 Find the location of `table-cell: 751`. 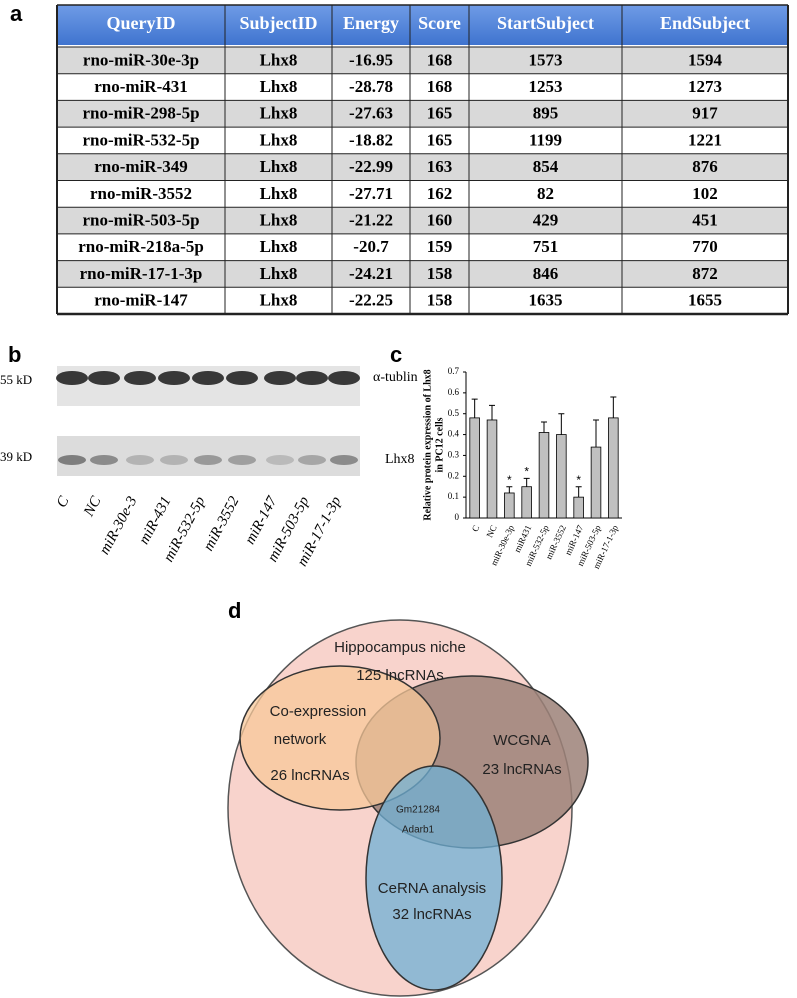

table-cell: 751 is located at coordinates (546, 246).